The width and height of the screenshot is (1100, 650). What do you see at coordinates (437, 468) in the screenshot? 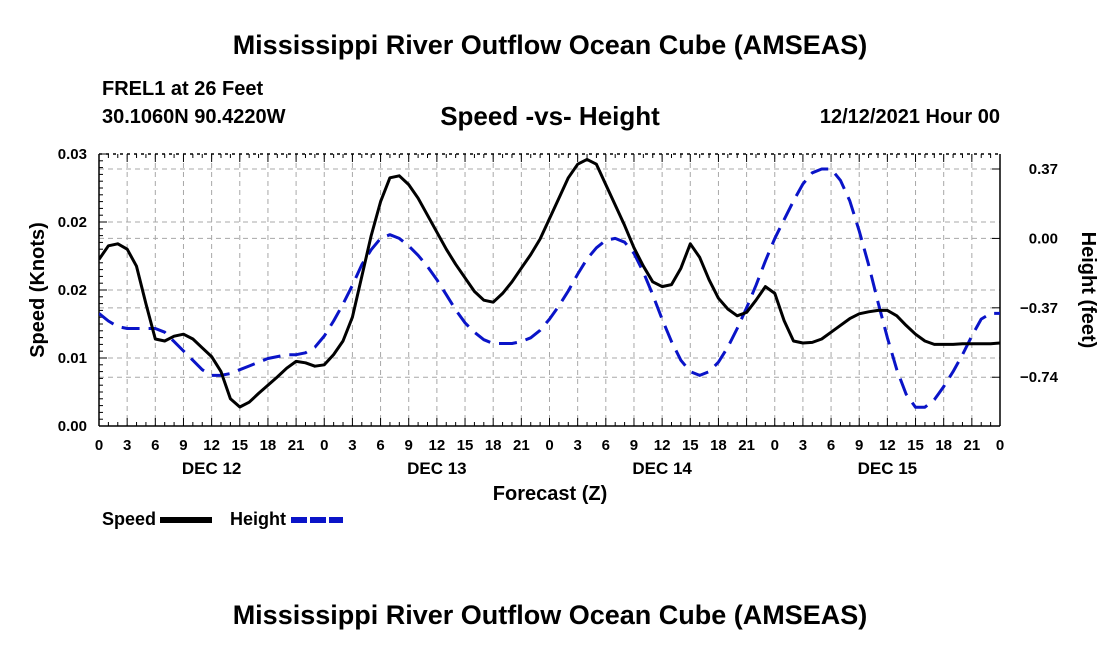
I see `day-label: DEC 13` at bounding box center [437, 468].